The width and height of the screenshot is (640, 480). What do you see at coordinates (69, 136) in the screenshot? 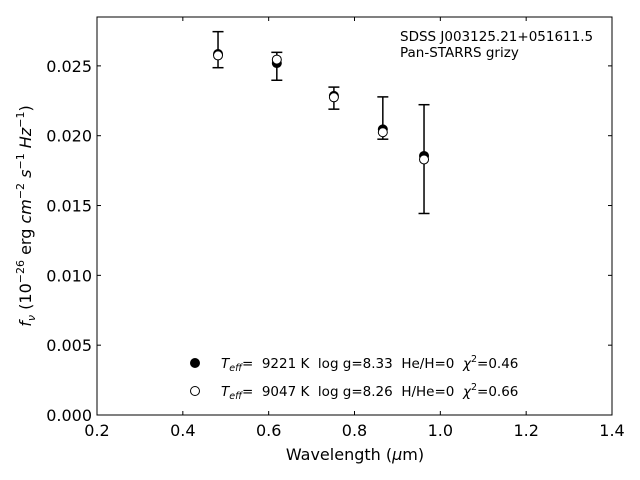
I see `y-tick-label: 0.020` at bounding box center [69, 136].